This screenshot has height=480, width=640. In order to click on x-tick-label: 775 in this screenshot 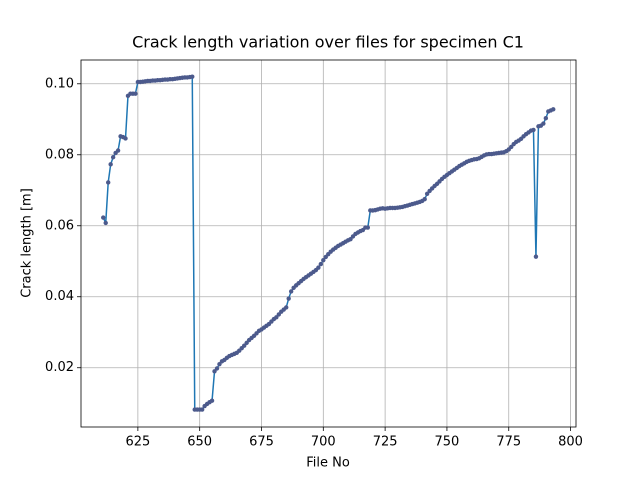, I will do `click(508, 442)`.